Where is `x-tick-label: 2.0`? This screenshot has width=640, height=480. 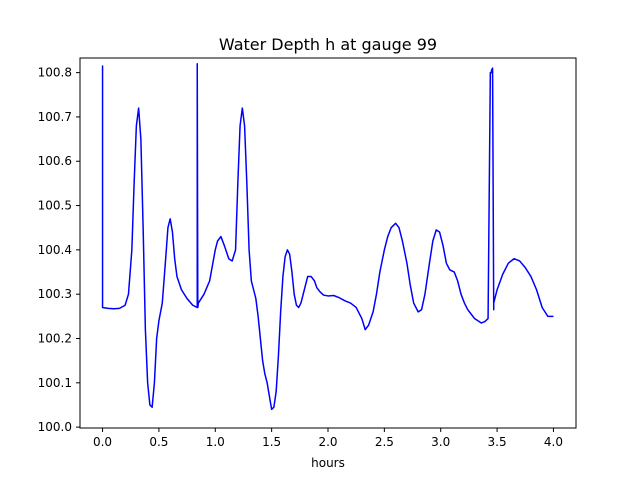
x-tick-label: 2.0 is located at coordinates (327, 442).